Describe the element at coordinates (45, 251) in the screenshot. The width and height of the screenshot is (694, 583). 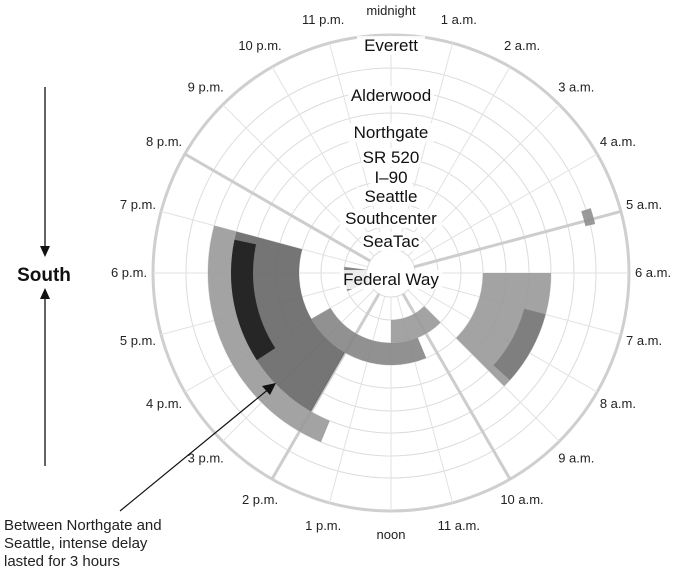
I see `direction-arrowhead-down` at that location.